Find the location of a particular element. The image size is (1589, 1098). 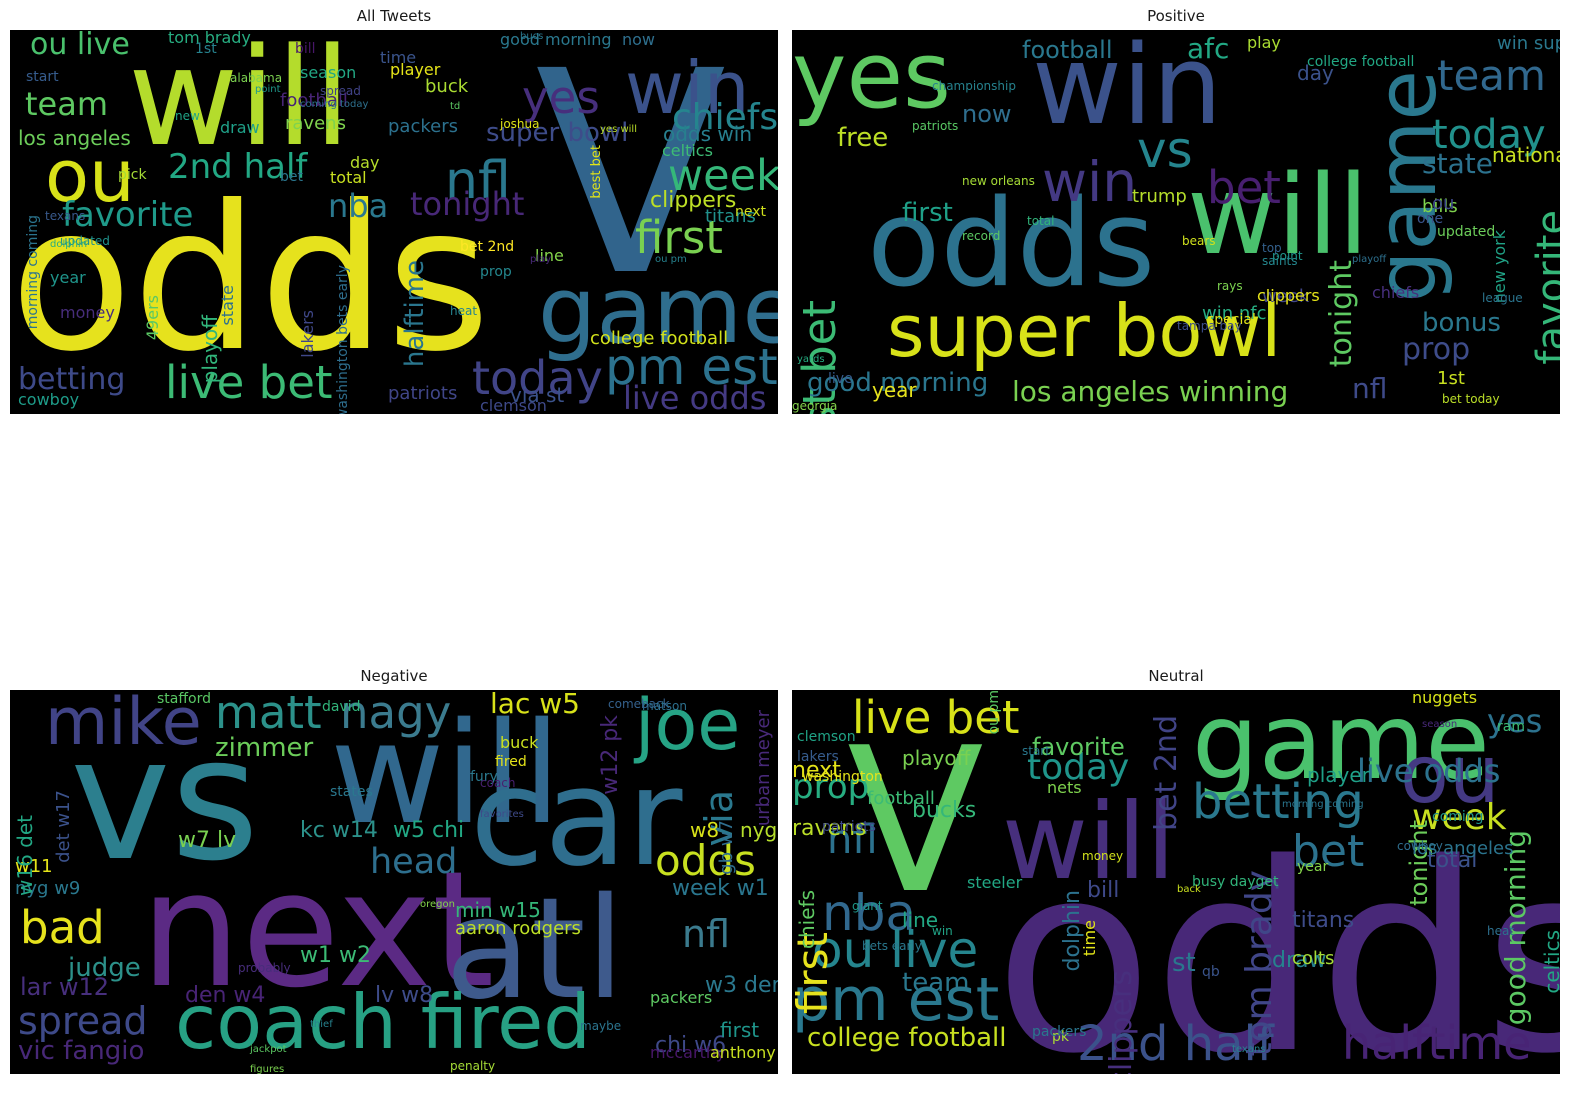

cloud-word: anthony is located at coordinates (743, 1052).